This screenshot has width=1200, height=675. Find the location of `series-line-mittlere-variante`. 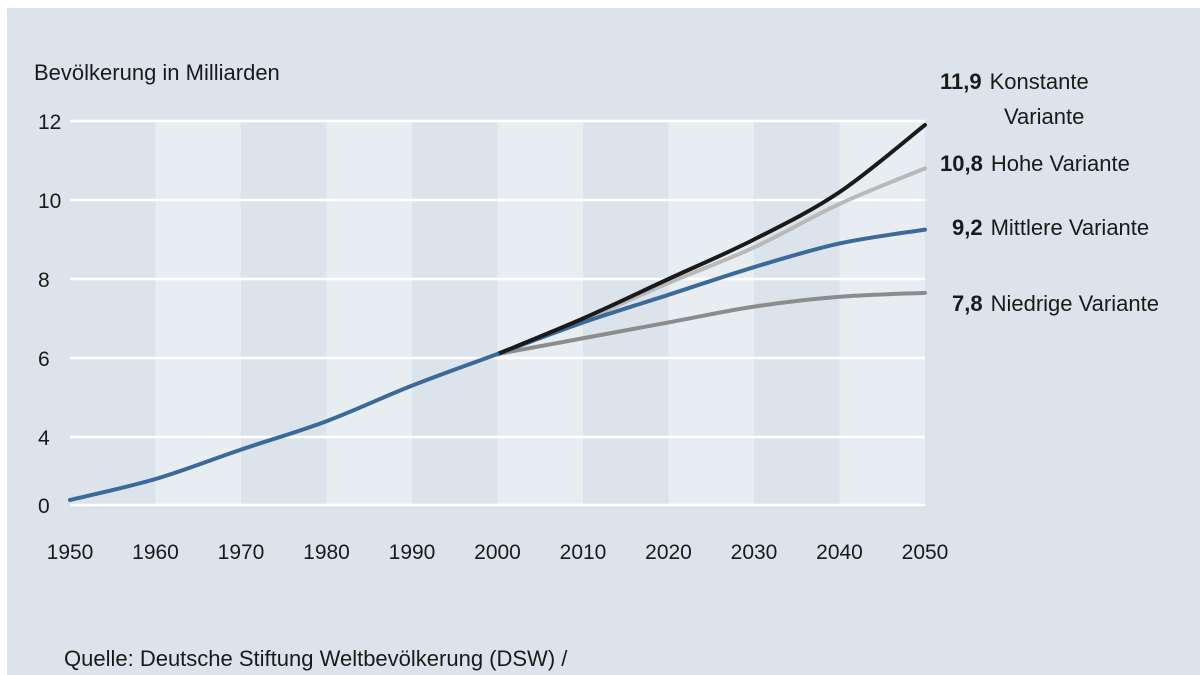

series-line-mittlere-variante is located at coordinates (711, 292).